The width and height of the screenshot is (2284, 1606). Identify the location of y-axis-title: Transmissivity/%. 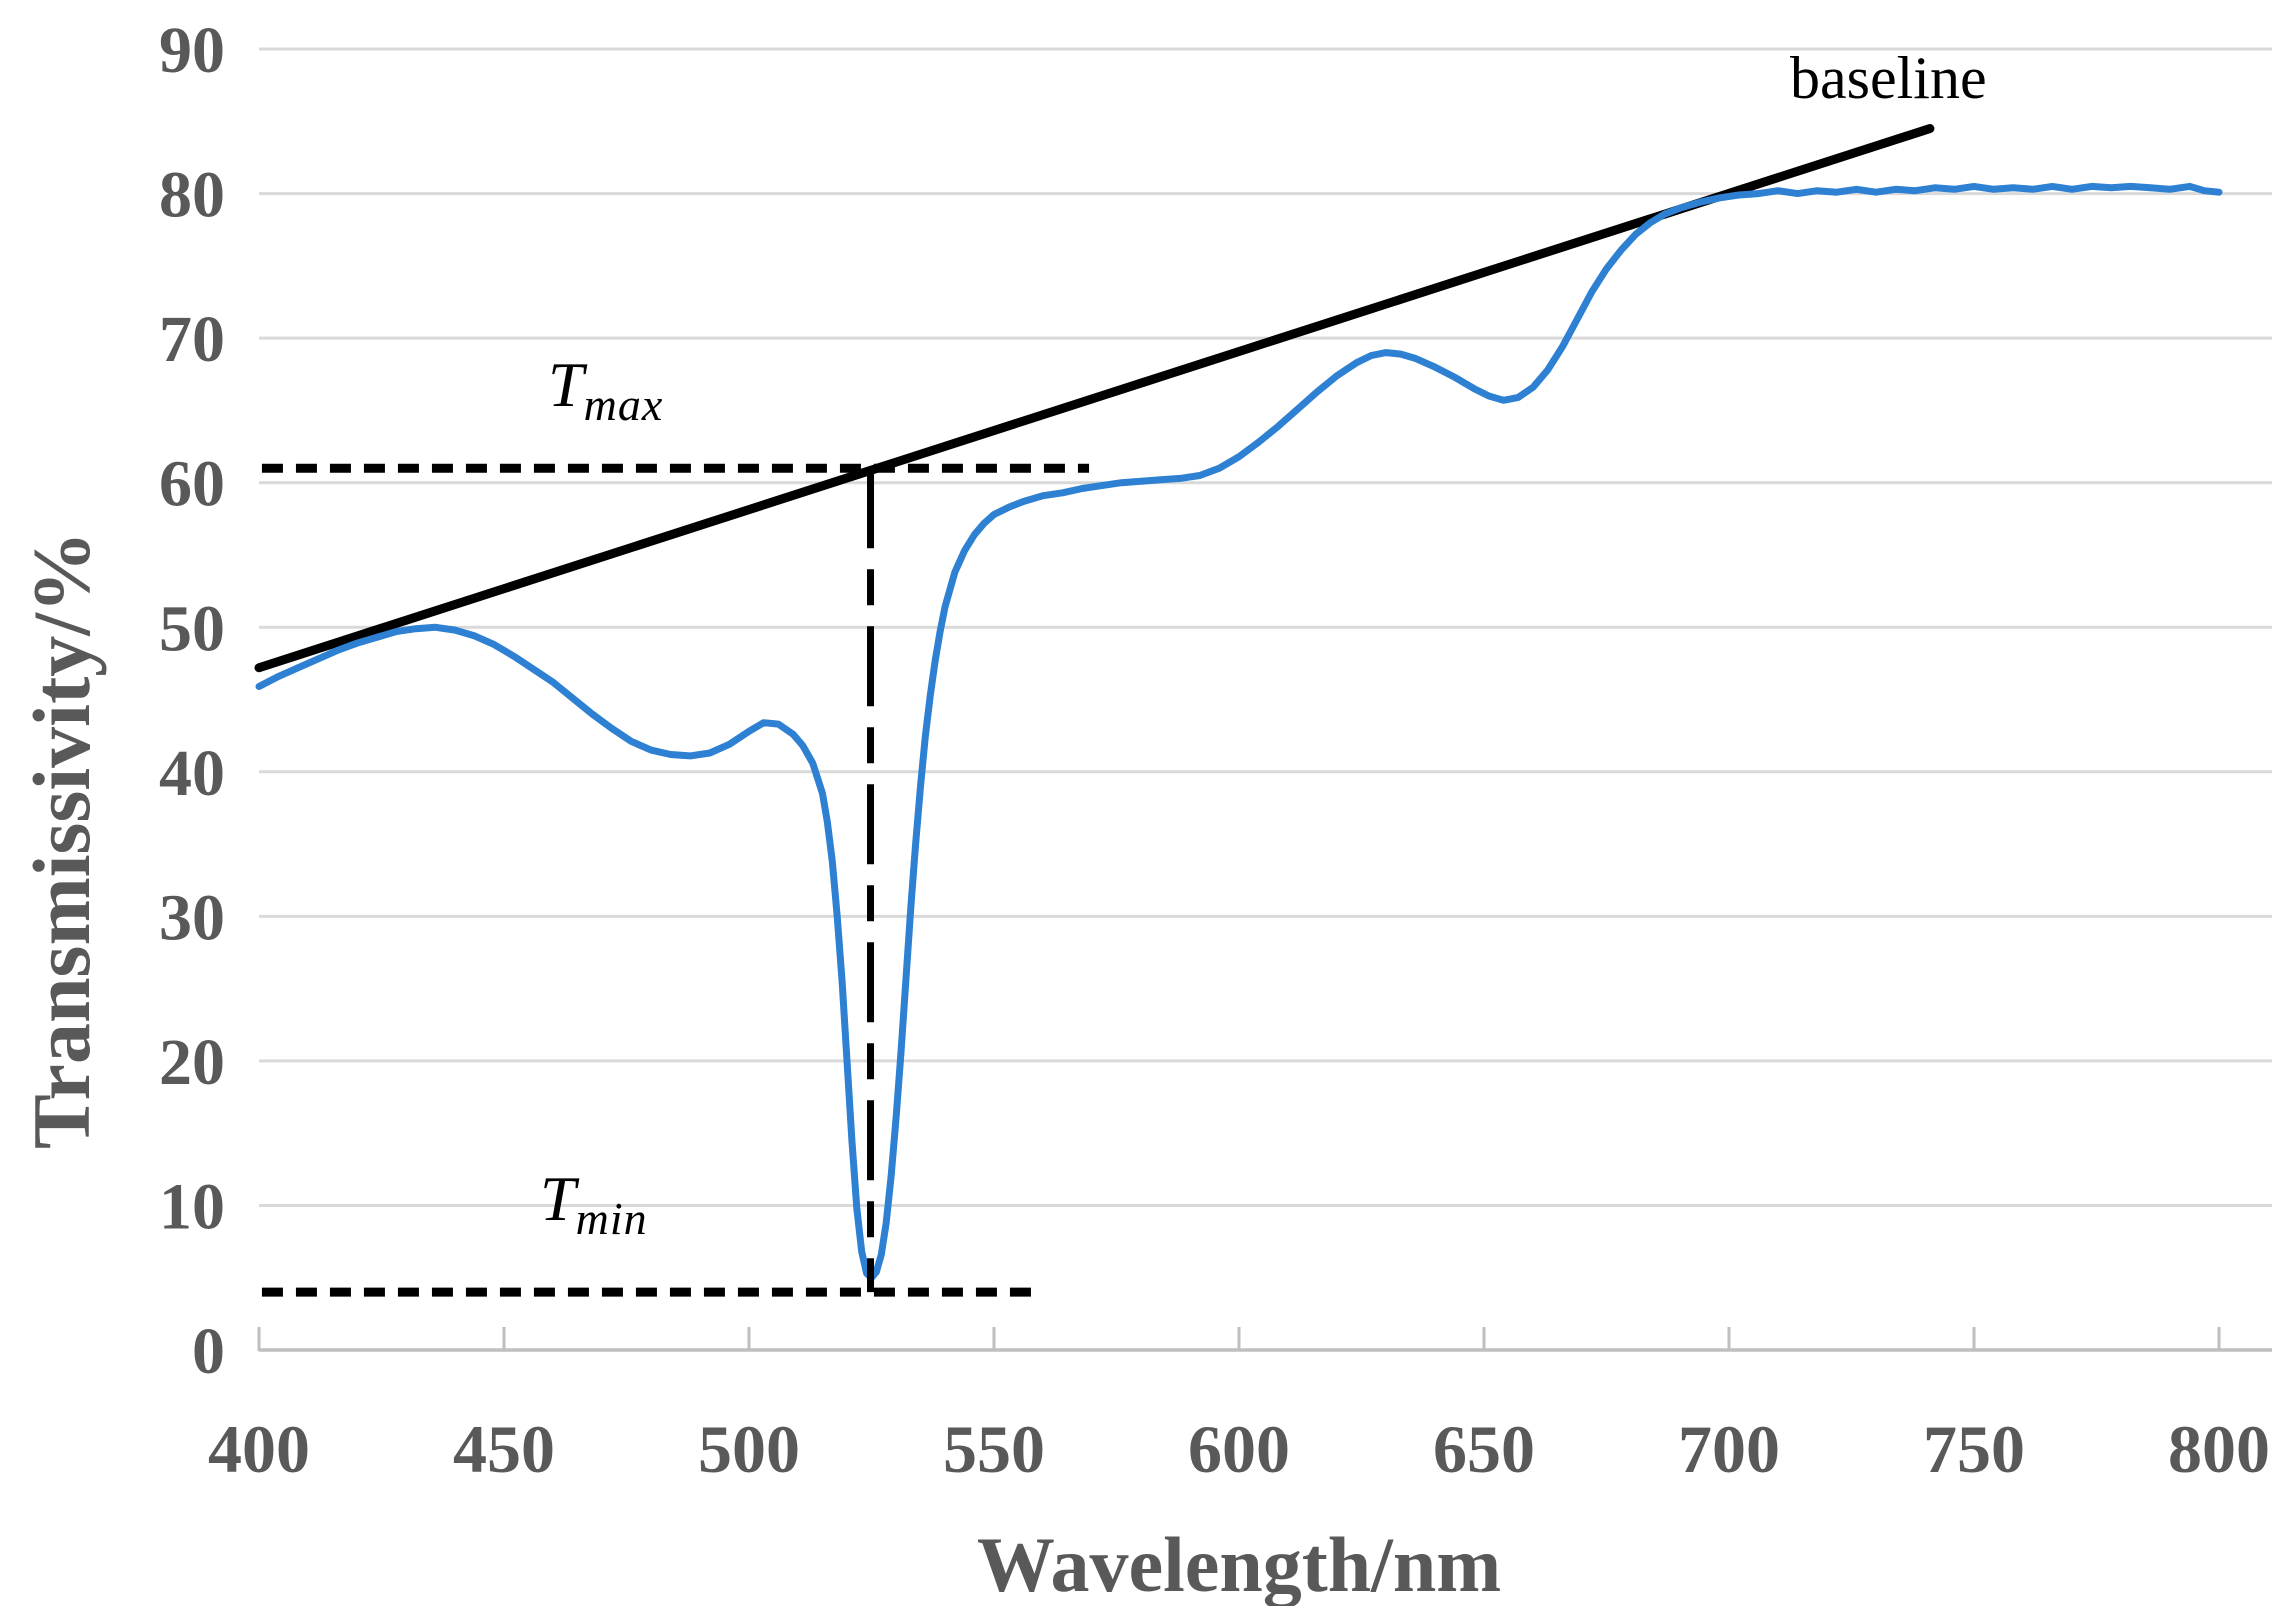
(61, 840).